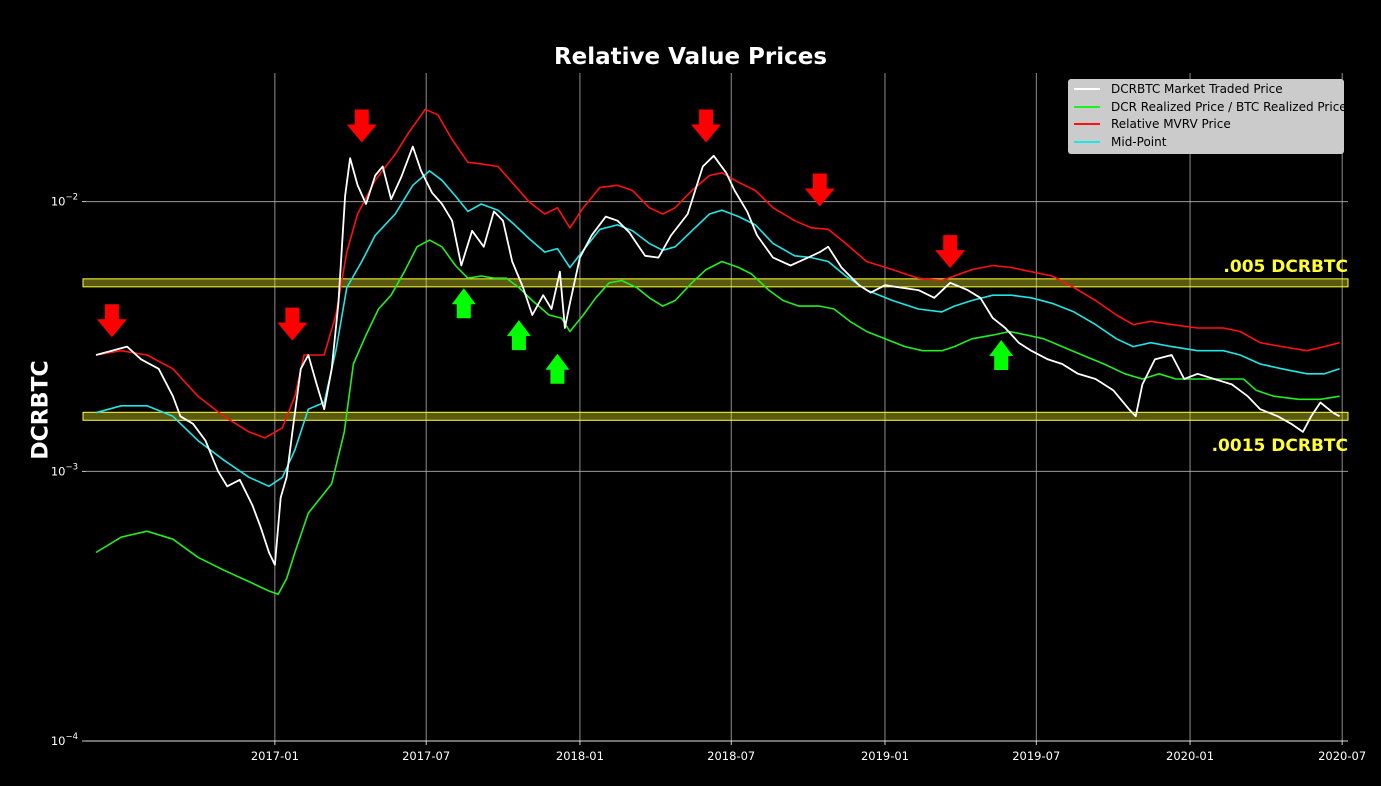 The width and height of the screenshot is (1381, 786). I want to click on legend-entry: DCR Realized Price / BTC Realized Price, so click(1210, 107).